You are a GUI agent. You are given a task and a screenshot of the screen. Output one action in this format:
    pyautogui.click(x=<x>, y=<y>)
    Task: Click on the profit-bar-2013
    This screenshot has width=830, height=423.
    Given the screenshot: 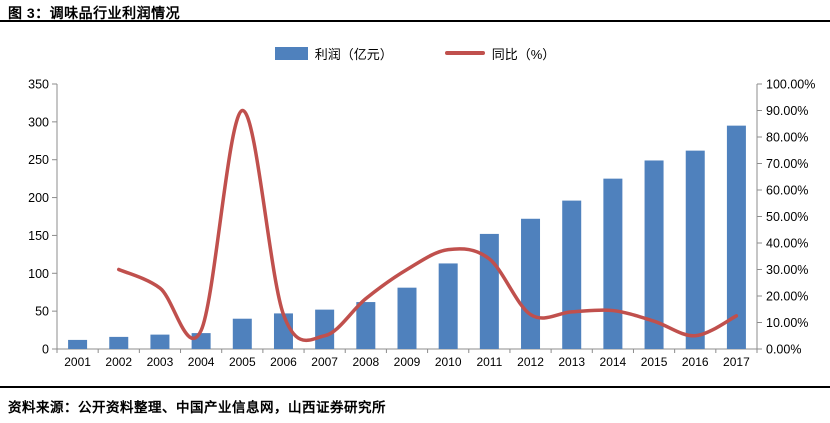 What is the action you would take?
    pyautogui.click(x=572, y=274)
    